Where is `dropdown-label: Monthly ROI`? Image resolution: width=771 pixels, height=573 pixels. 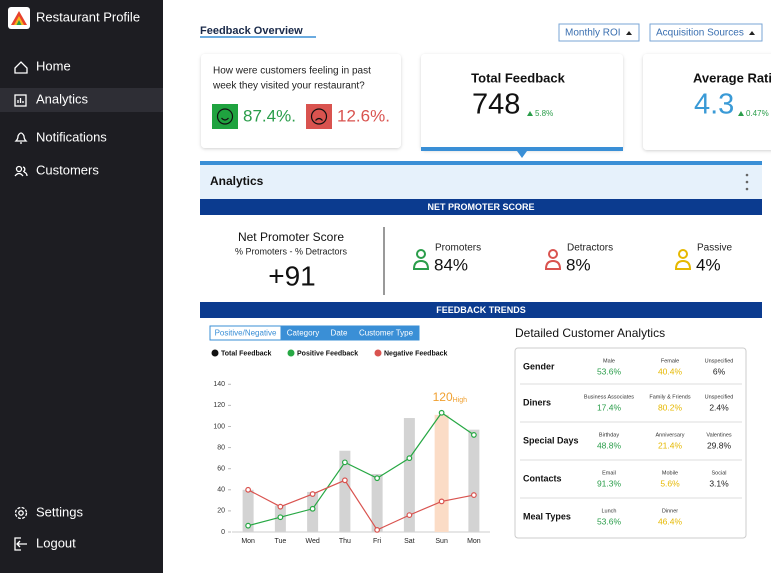 dropdown-label: Monthly ROI is located at coordinates (593, 33).